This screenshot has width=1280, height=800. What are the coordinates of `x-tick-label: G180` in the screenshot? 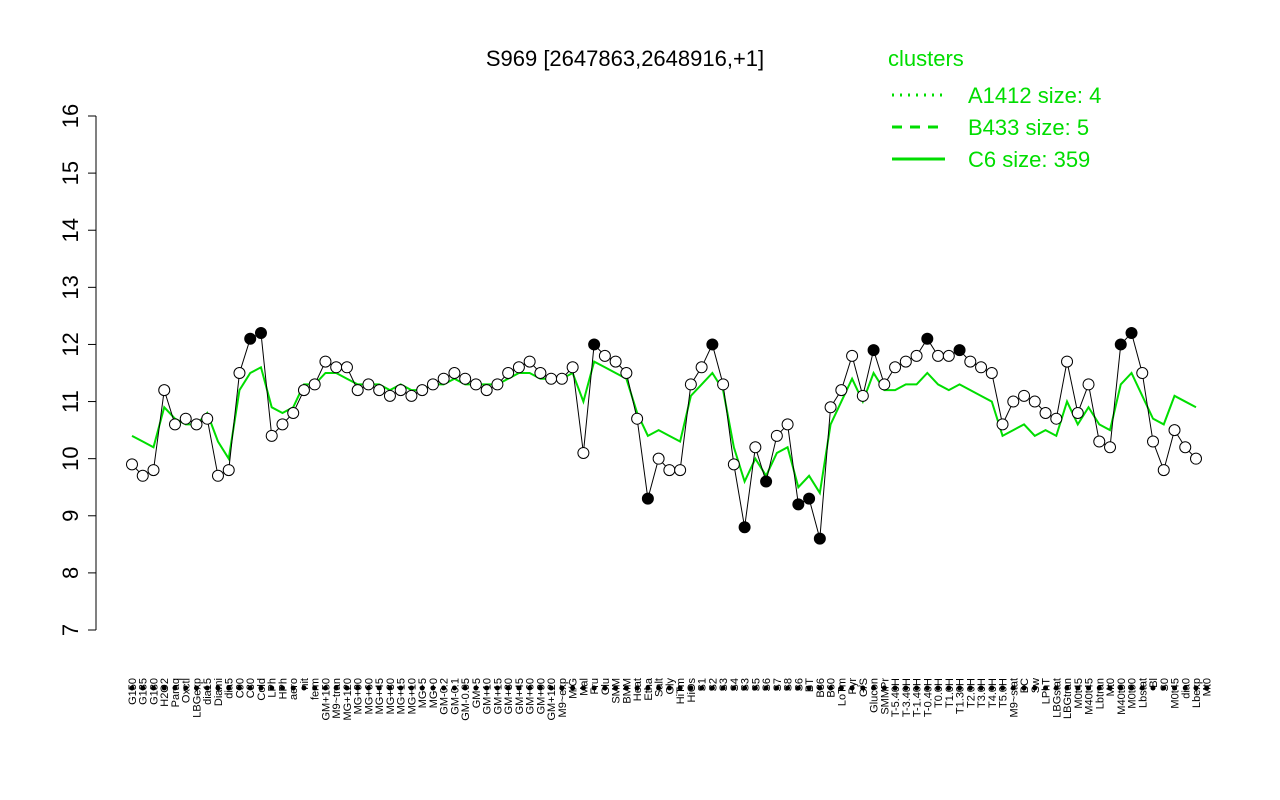 It's located at (154, 691).